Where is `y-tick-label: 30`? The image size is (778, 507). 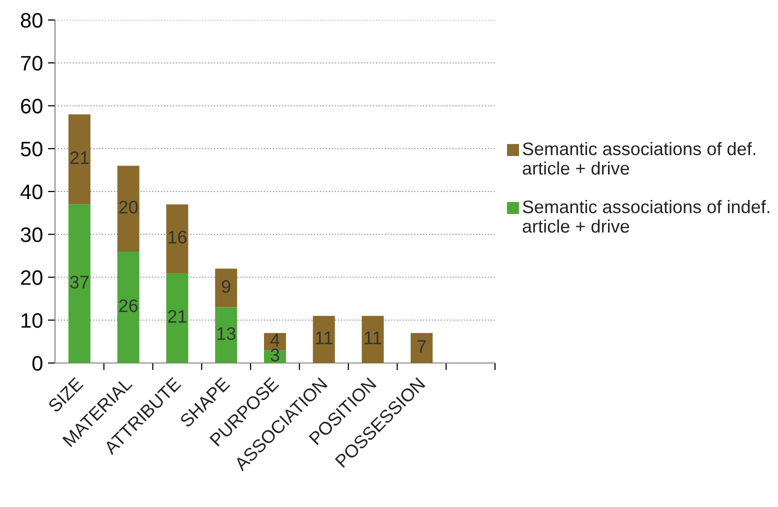 y-tick-label: 30 is located at coordinates (31, 234).